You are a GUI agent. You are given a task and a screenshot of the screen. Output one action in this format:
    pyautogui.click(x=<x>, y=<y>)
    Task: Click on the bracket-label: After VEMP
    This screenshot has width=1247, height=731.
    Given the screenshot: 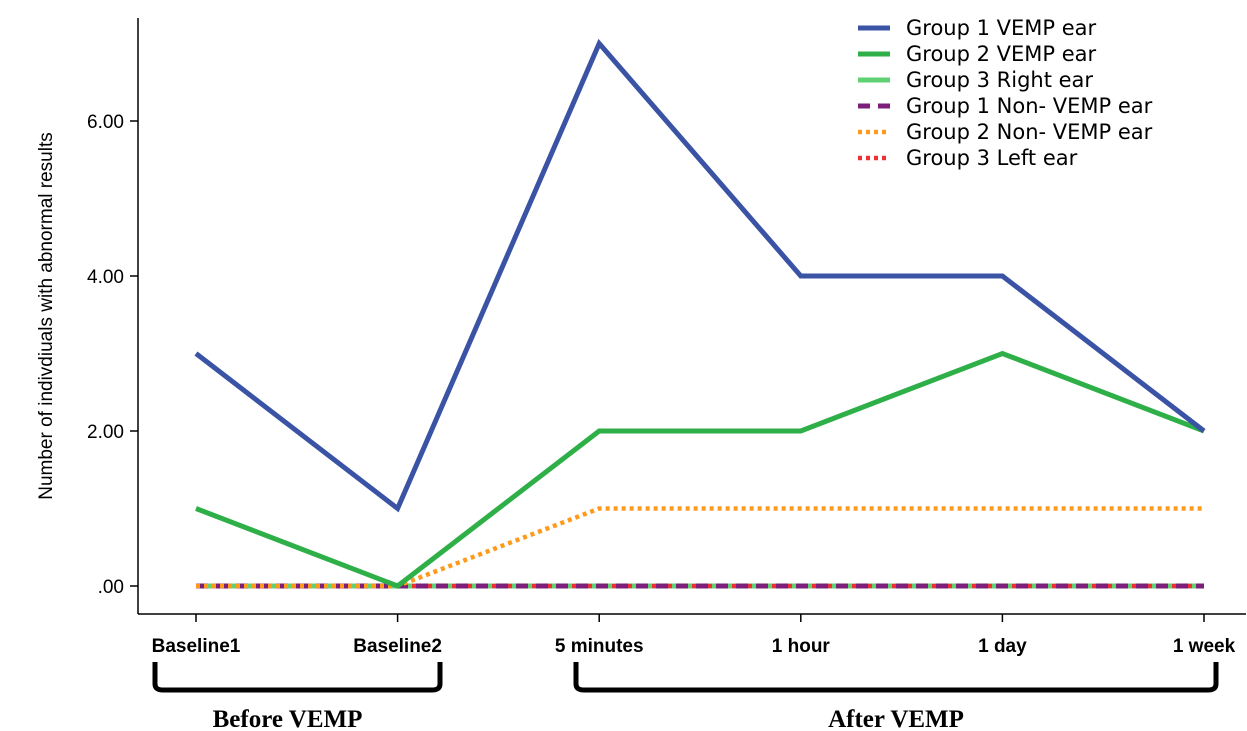 What is the action you would take?
    pyautogui.click(x=896, y=718)
    